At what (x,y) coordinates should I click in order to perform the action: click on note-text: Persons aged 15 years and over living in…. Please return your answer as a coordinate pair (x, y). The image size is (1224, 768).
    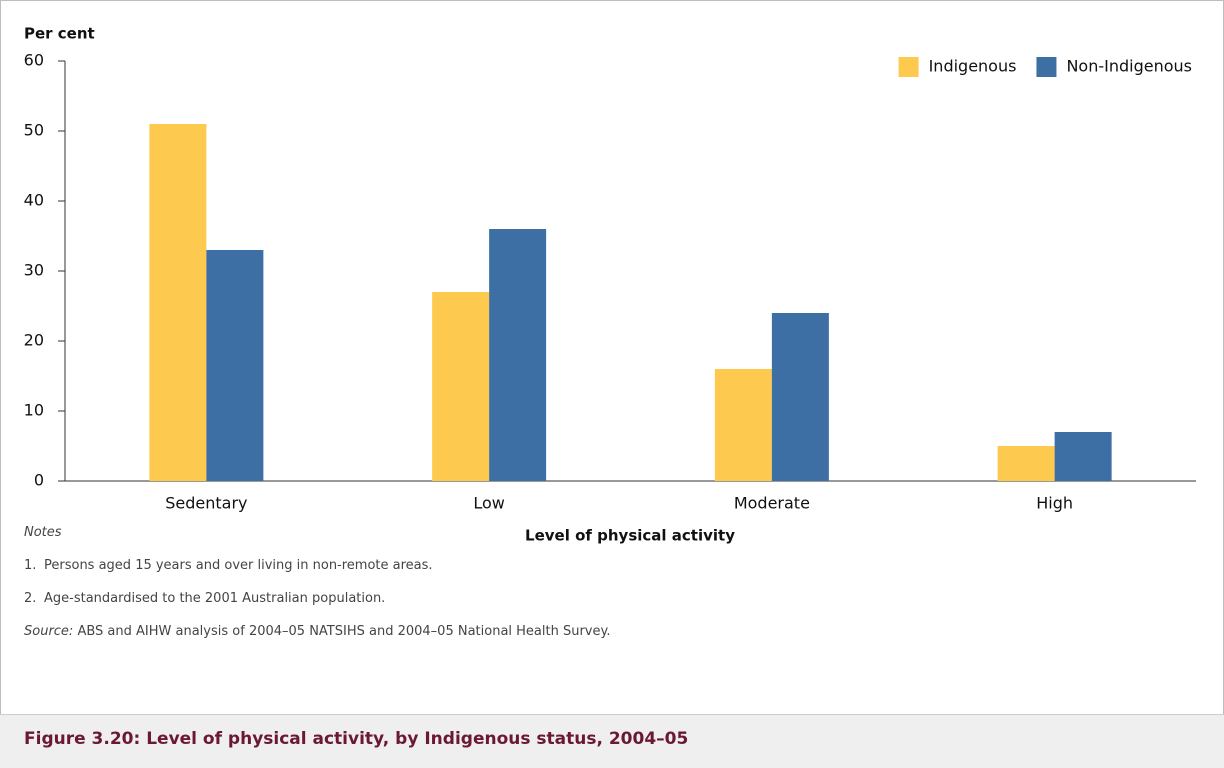
    Looking at the image, I should click on (238, 565).